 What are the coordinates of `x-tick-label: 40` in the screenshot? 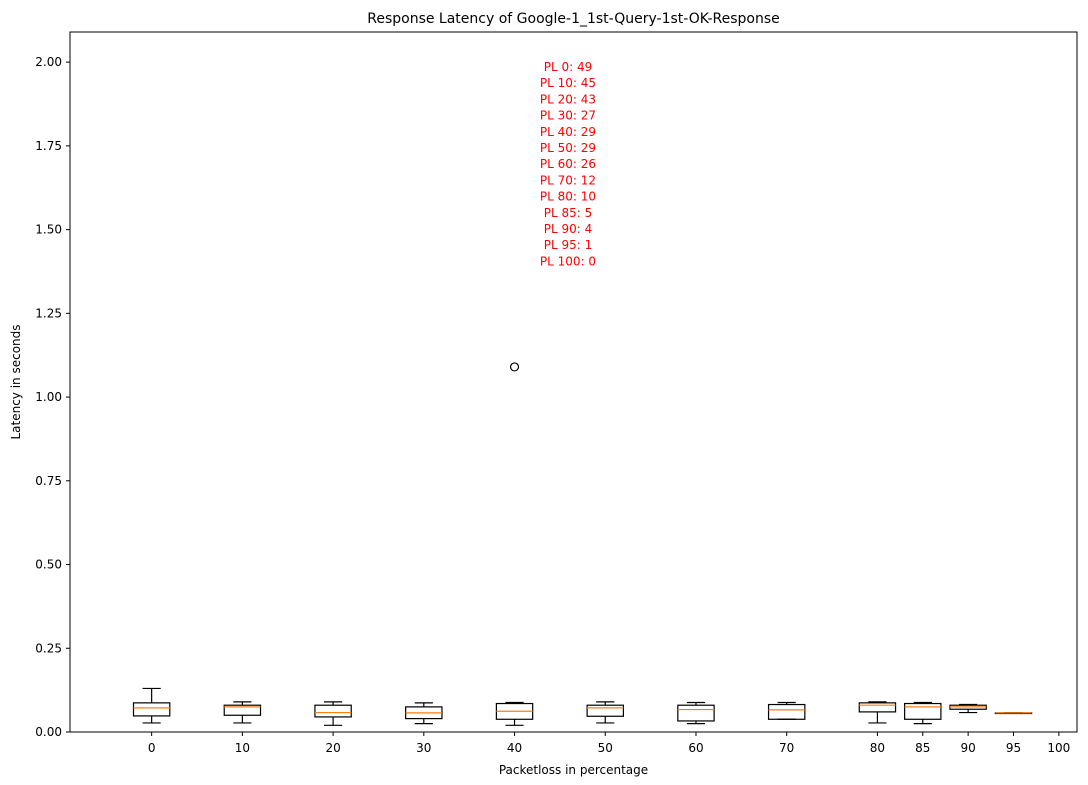 It's located at (514, 748).